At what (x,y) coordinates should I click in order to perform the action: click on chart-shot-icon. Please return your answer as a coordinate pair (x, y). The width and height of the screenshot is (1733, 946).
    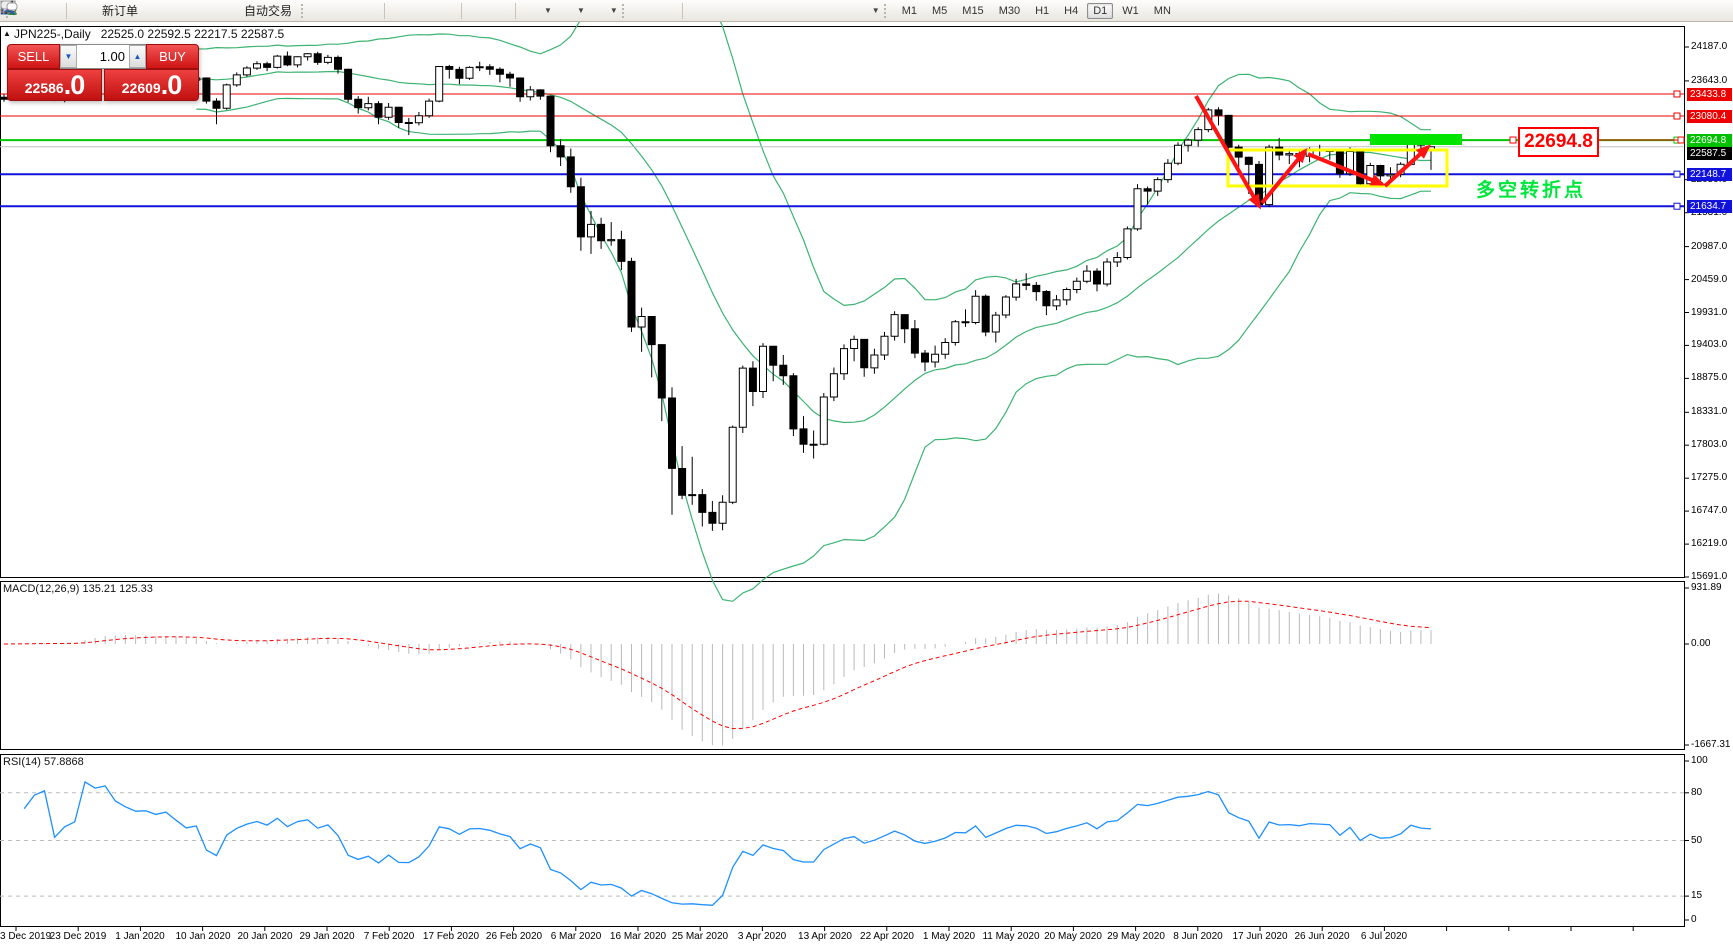
    Looking at the image, I should click on (304, 10).